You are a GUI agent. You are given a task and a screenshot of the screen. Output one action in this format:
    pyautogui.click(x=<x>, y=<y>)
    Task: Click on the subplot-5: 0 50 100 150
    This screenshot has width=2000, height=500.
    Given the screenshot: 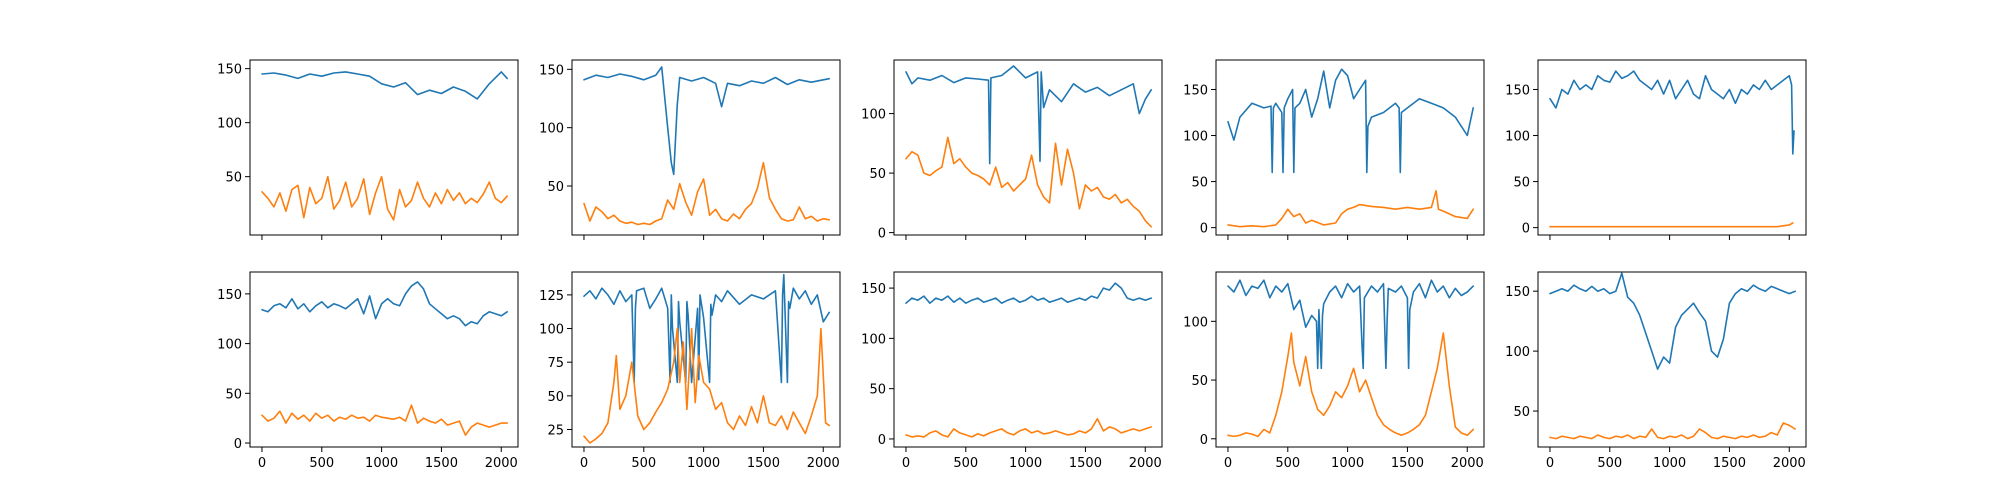 What is the action you would take?
    pyautogui.click(x=1656, y=149)
    